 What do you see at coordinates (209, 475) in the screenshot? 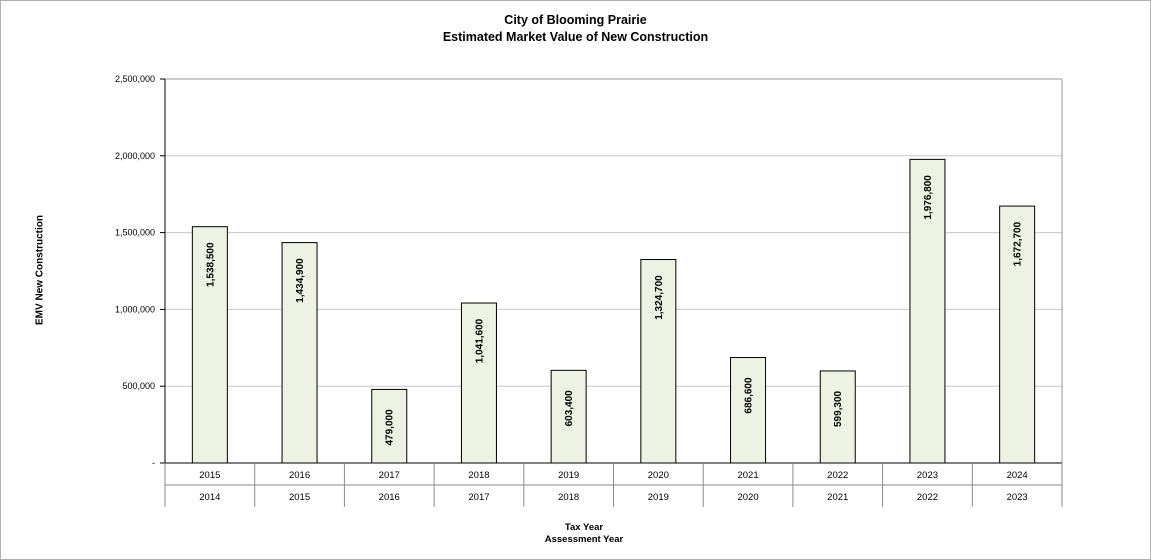
I see `x-tick-label-tax-year: 2015` at bounding box center [209, 475].